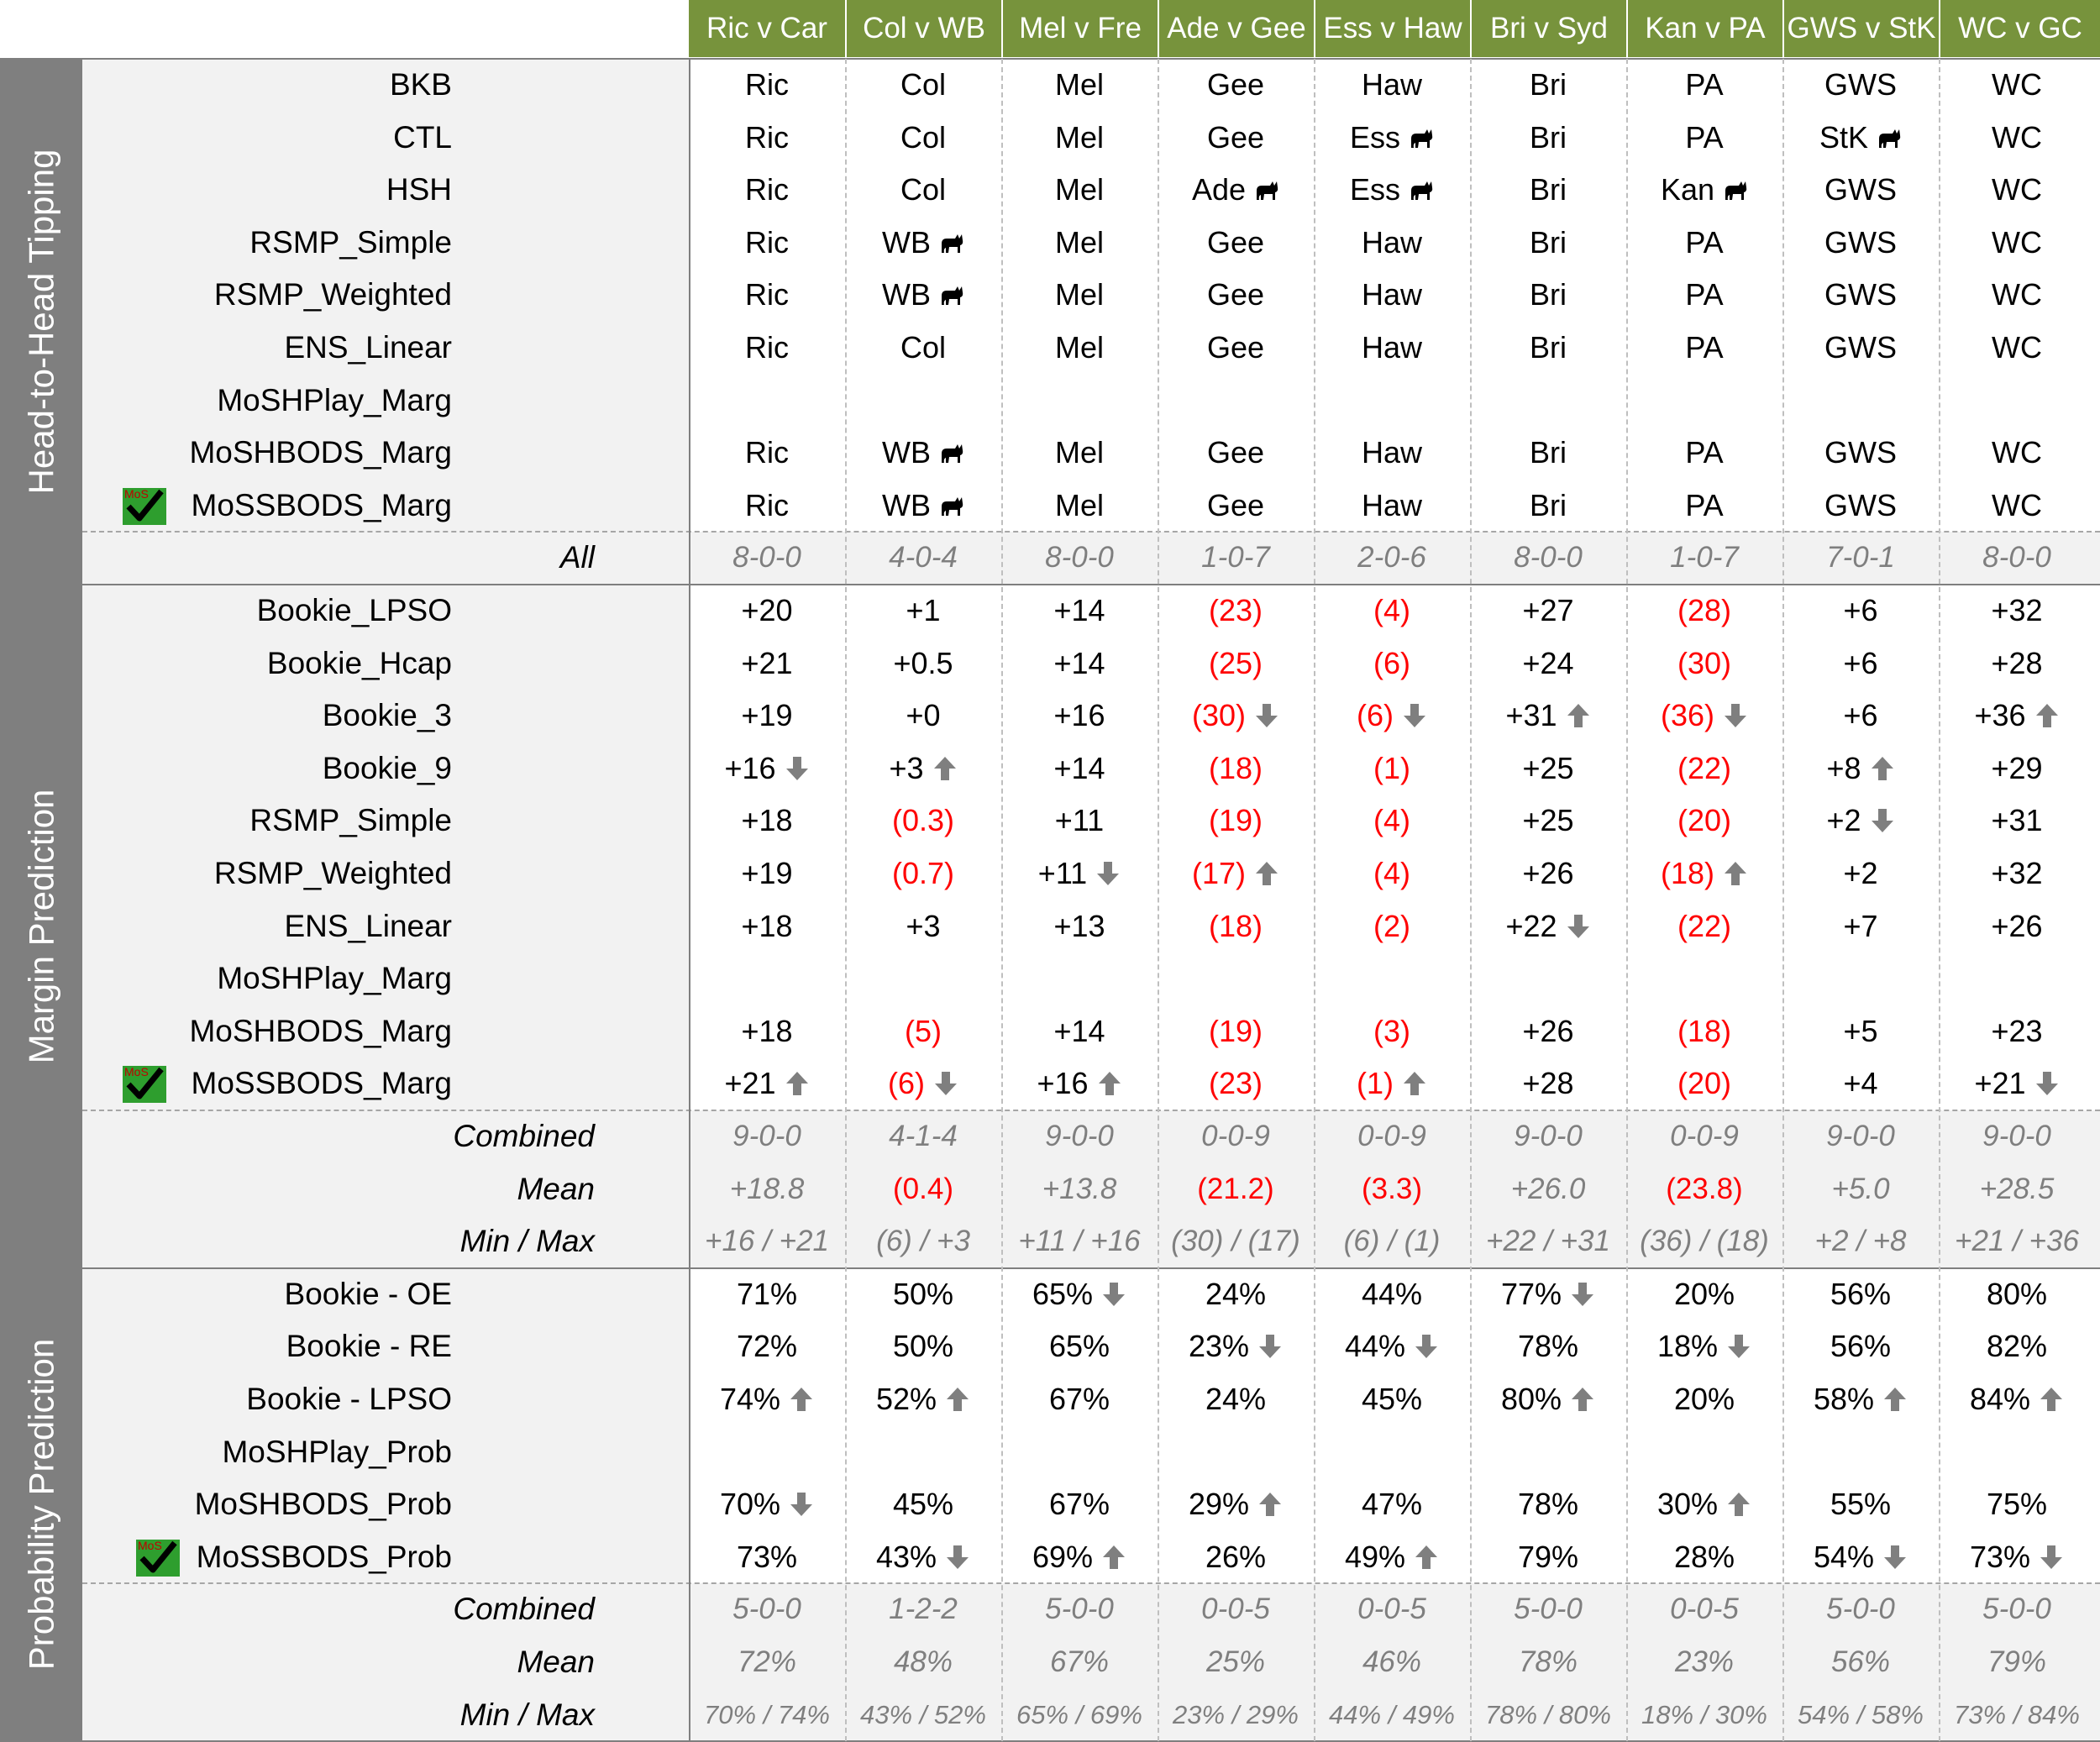  What do you see at coordinates (1392, 294) in the screenshot?
I see `cell-value: Haw` at bounding box center [1392, 294].